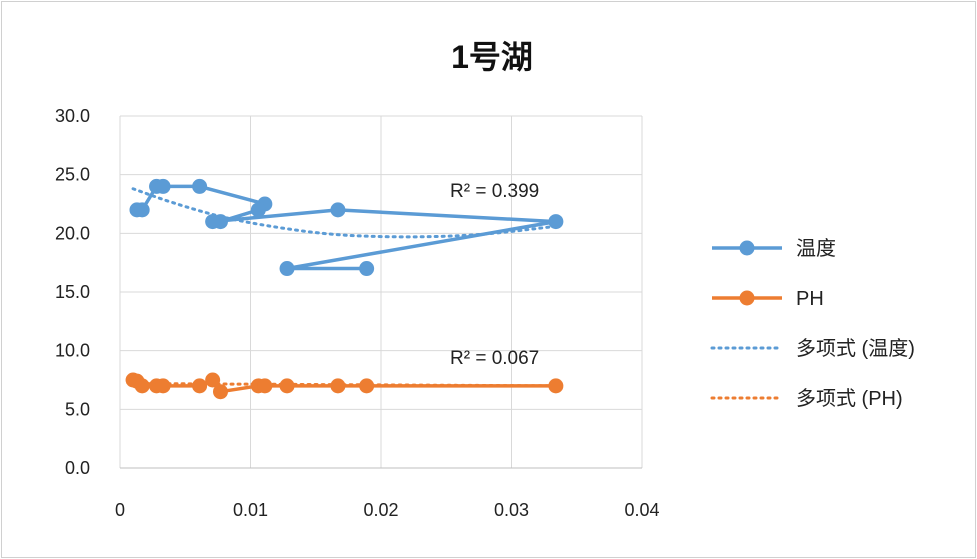  Describe the element at coordinates (380, 510) in the screenshot. I see `x-tick-label: 0.02` at that location.